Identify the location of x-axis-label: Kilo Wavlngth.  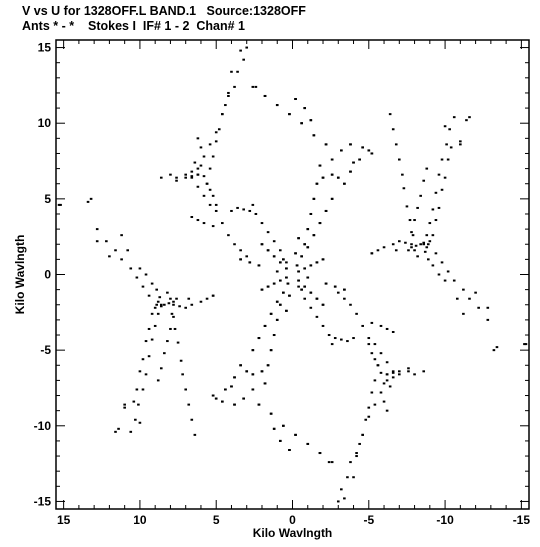
(293, 533).